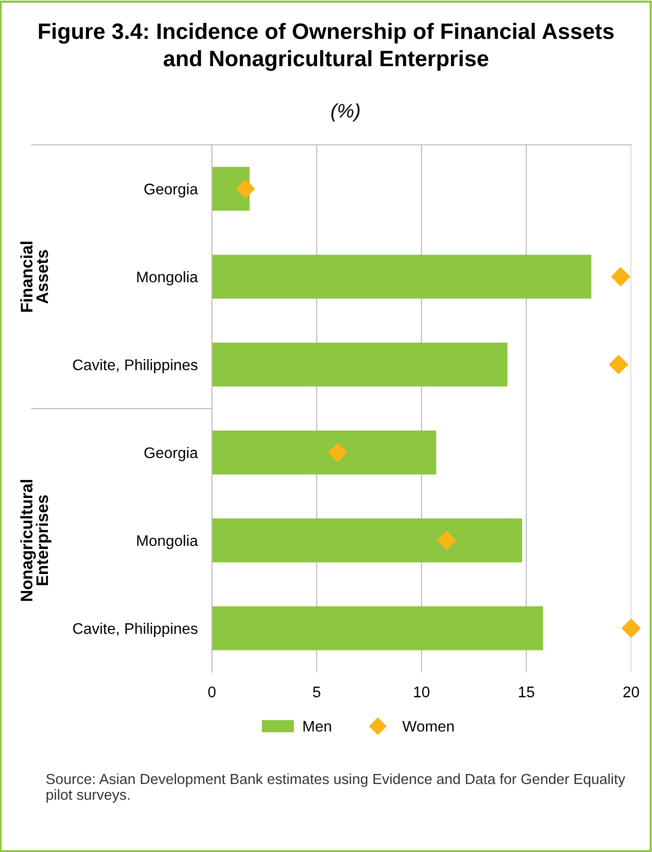 Image resolution: width=652 pixels, height=852 pixels. Describe the element at coordinates (34, 277) in the screenshot. I see `text: Financial Assets` at that location.